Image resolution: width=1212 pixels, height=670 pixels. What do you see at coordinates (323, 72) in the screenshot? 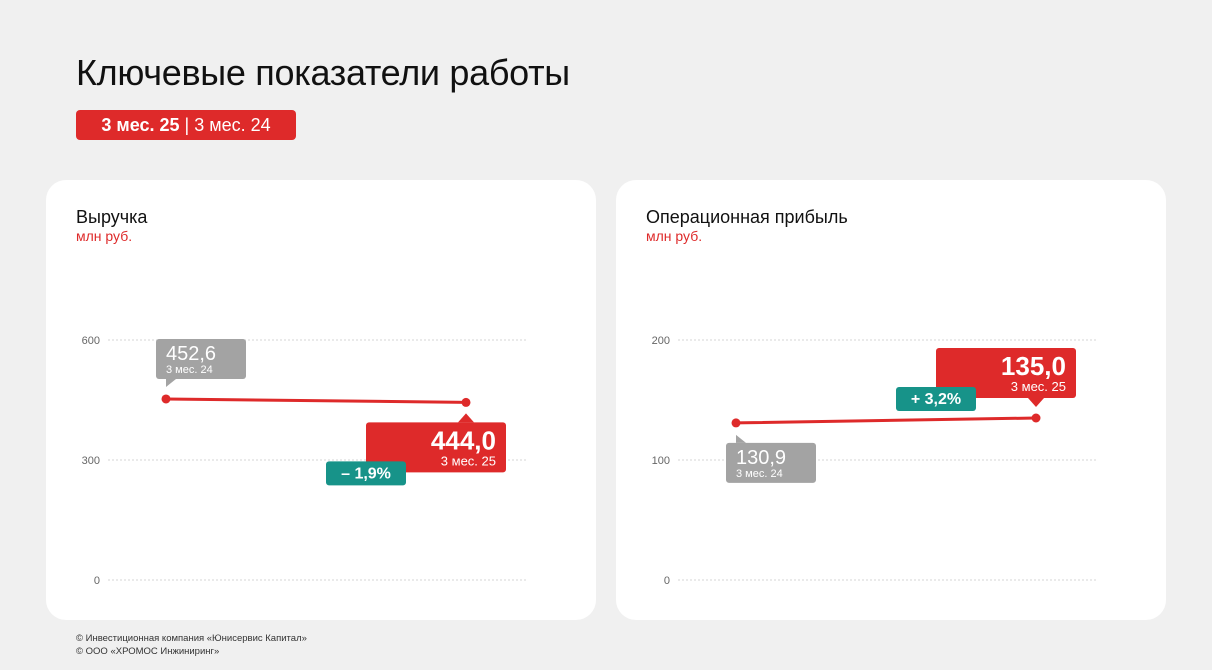
I see `page-title: Ключевые показатели работы` at bounding box center [323, 72].